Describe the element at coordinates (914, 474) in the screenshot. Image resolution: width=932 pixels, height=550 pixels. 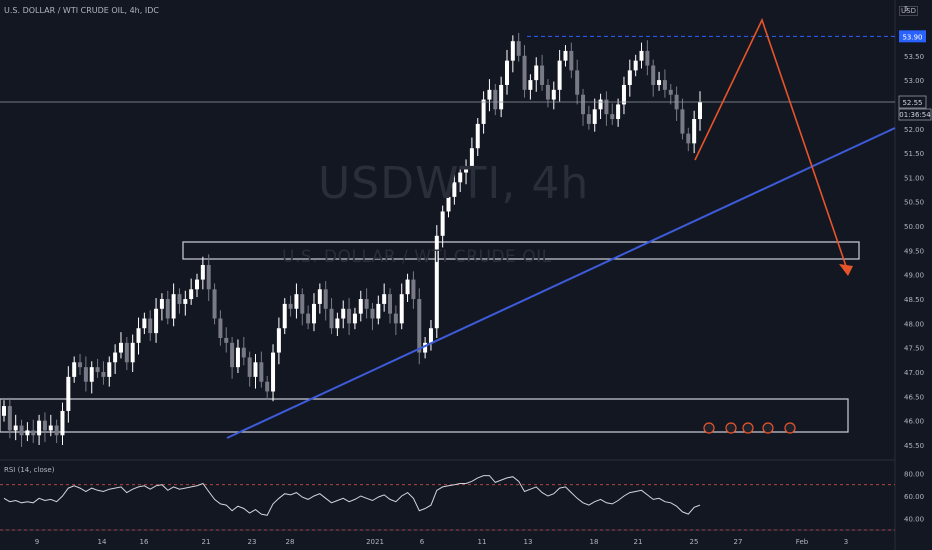
I see `rsi-tick-0: 80.00` at that location.